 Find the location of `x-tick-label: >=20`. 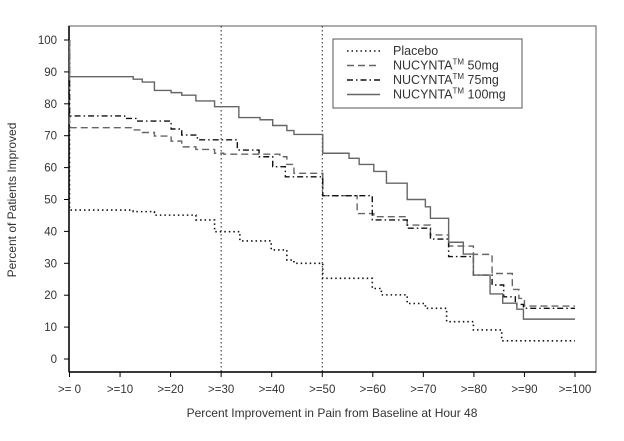

x-tick-label: >=20 is located at coordinates (170, 390).